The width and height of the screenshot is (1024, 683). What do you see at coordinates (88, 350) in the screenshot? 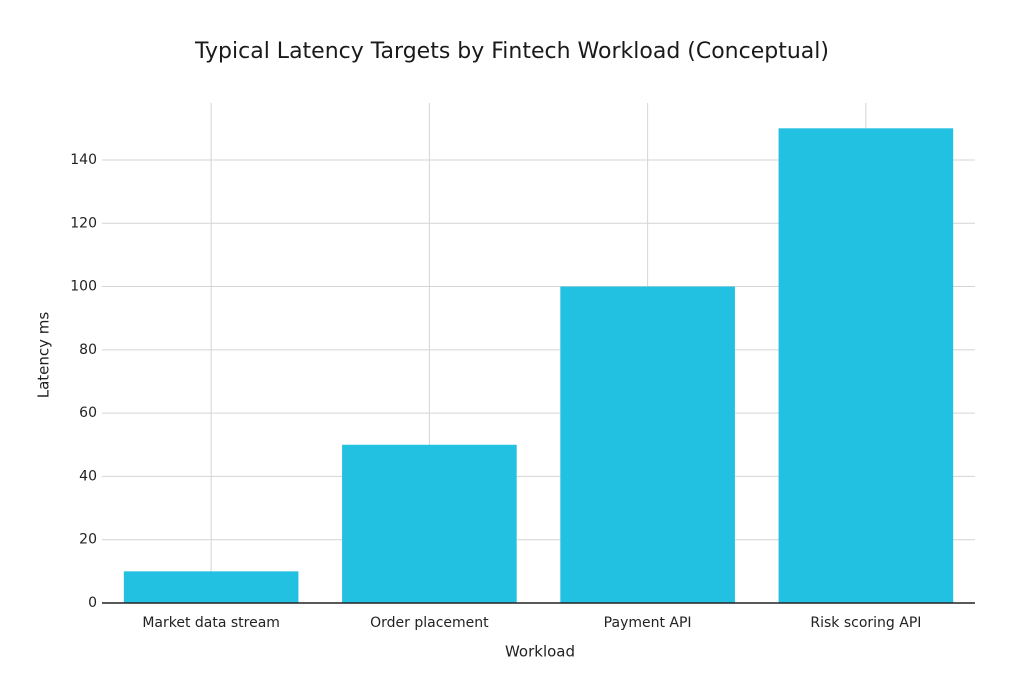
I see `y-tick-label: 80` at bounding box center [88, 350].